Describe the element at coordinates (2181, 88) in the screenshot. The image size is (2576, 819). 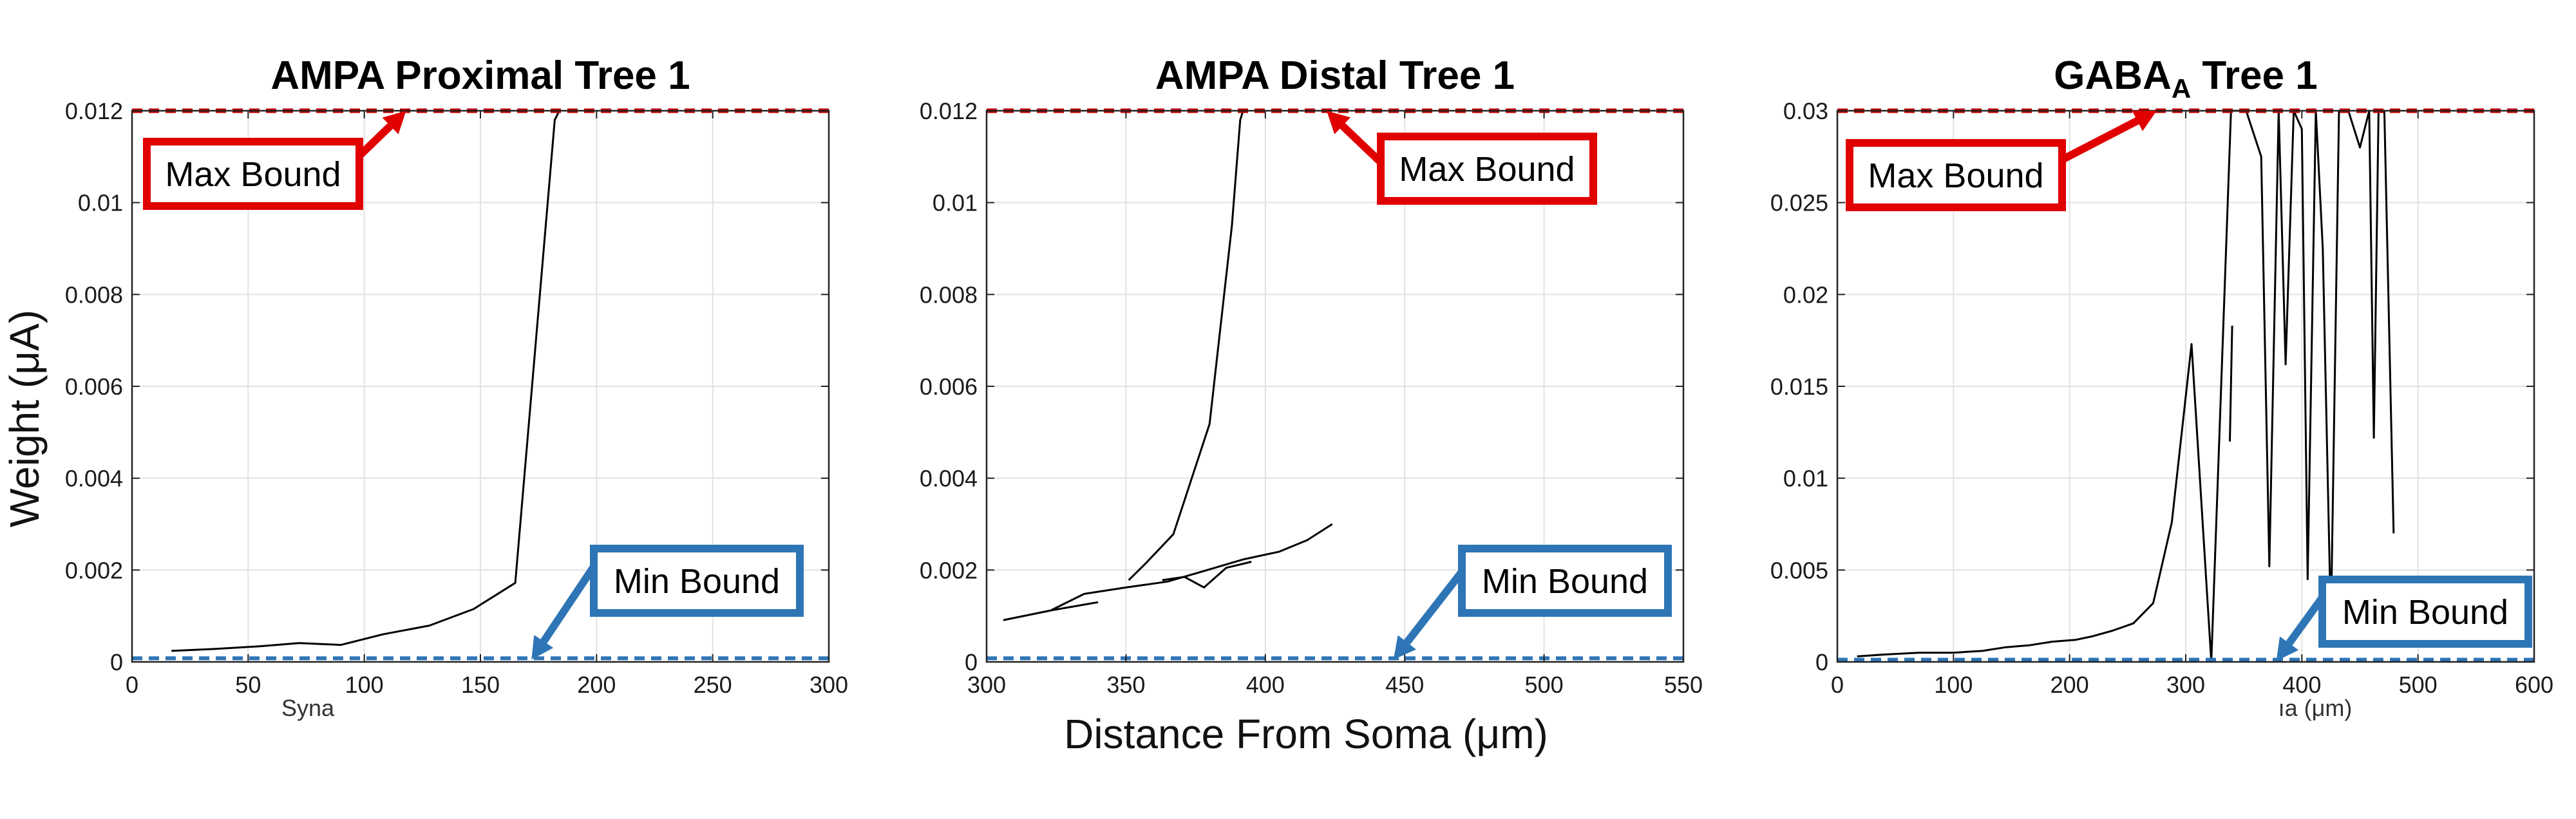
I see `chart-title-subscript: A` at that location.